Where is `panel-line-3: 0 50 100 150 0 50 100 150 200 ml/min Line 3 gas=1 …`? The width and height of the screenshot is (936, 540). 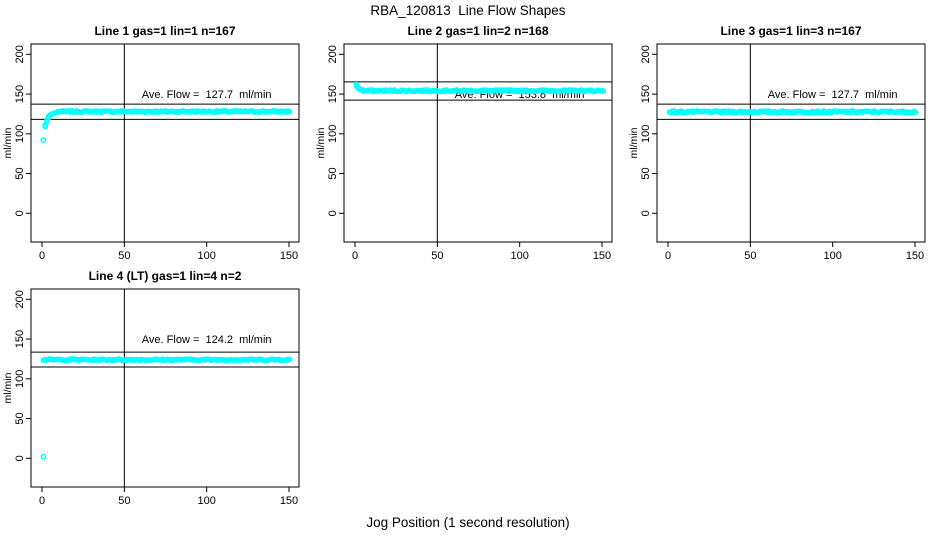 panel-line-3: 0 50 100 150 0 50 100 150 200 ml/min Line 3 gas=1 … is located at coordinates (777, 143).